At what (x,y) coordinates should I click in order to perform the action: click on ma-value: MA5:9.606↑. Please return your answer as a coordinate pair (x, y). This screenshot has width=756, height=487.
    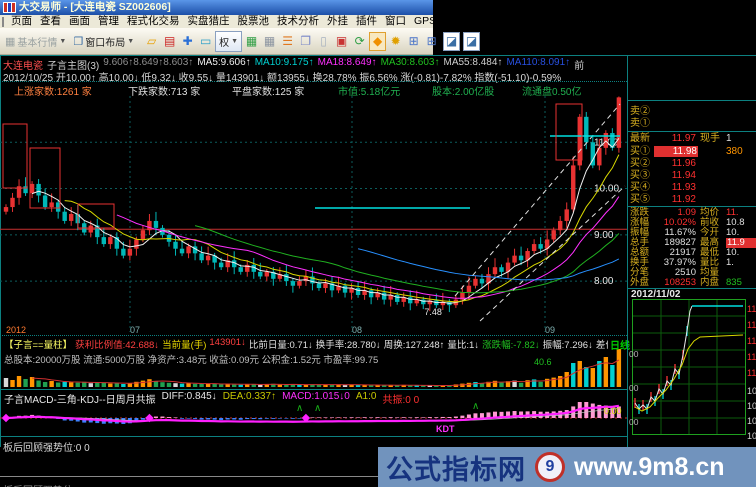
    Looking at the image, I should click on (224, 62).